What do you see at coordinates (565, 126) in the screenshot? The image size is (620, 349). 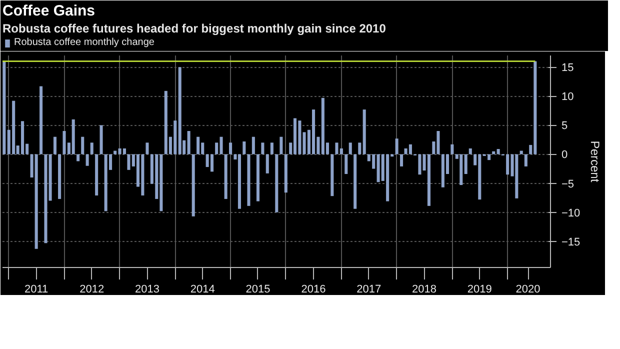 I see `y-tick-label: 5` at bounding box center [565, 126].